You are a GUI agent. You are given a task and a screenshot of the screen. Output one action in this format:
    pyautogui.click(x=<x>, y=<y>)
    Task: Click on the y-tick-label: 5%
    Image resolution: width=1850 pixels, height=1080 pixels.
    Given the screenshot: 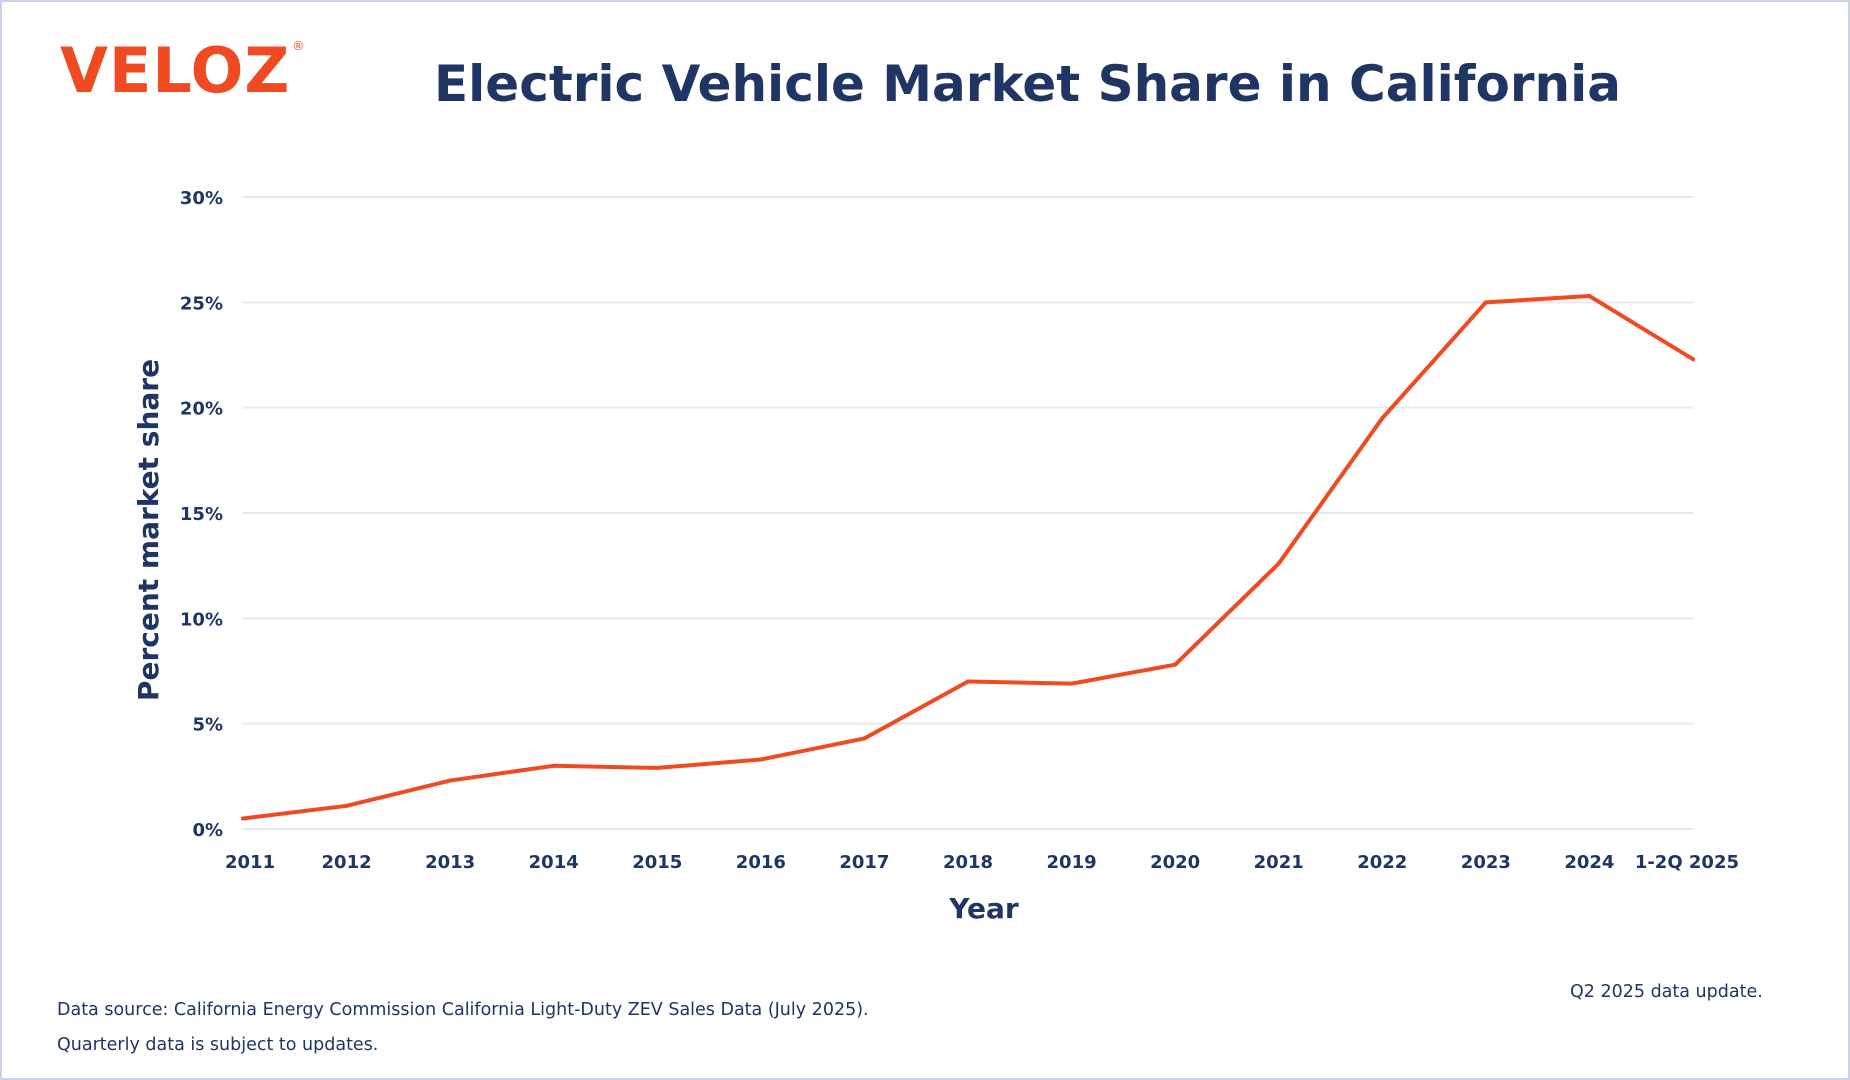 What is the action you would take?
    pyautogui.click(x=207, y=725)
    